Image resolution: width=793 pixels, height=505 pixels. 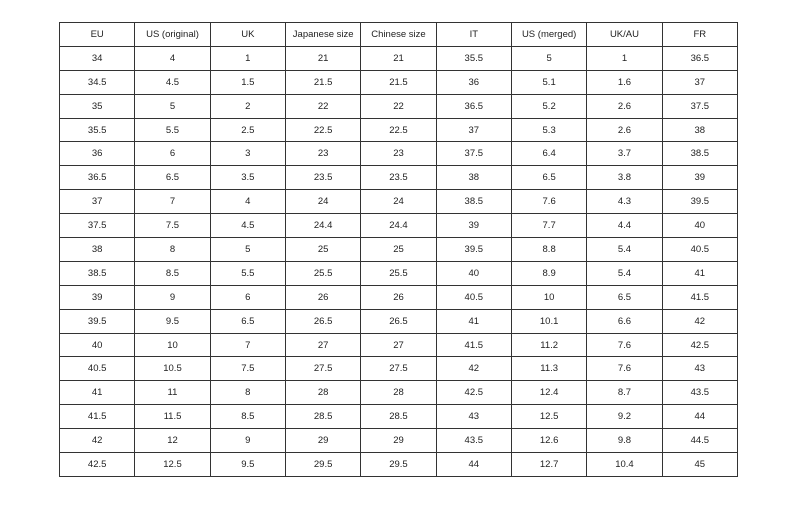 What do you see at coordinates (323, 393) in the screenshot?
I see `table-cell: 28` at bounding box center [323, 393].